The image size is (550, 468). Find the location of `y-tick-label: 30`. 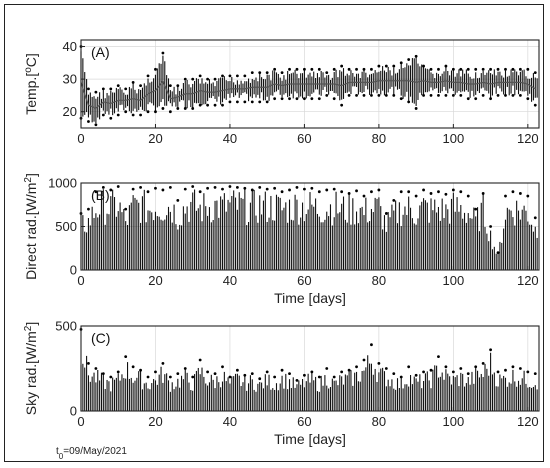

y-tick-label: 30 is located at coordinates (70, 79).